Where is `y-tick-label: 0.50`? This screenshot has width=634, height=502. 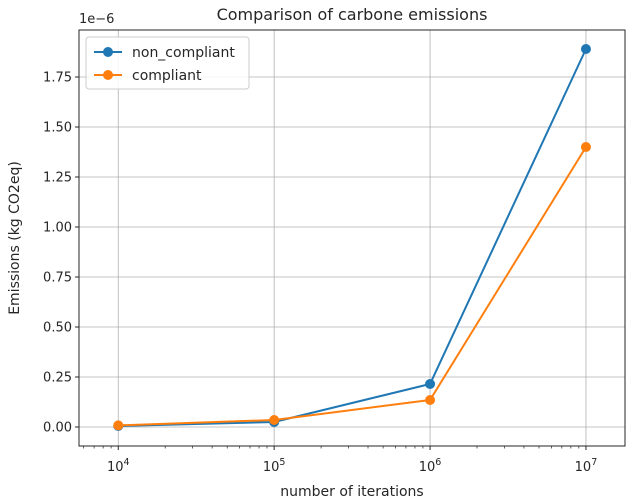
y-tick-label: 0.50 is located at coordinates (57, 328).